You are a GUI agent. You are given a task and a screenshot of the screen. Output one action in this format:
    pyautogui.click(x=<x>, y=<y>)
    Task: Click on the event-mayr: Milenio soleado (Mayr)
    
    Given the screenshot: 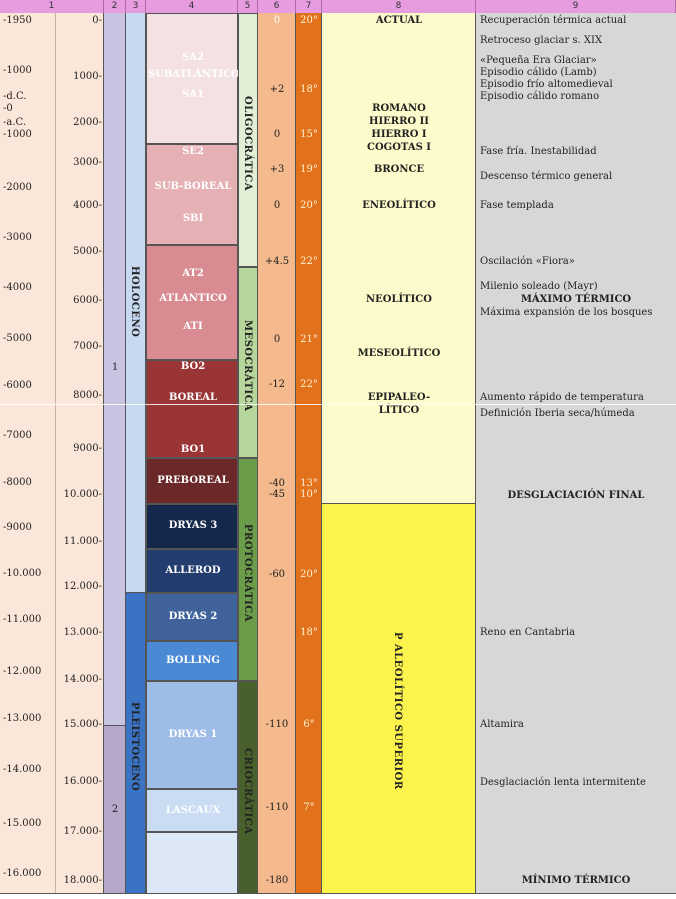 What is the action you would take?
    pyautogui.click(x=539, y=286)
    